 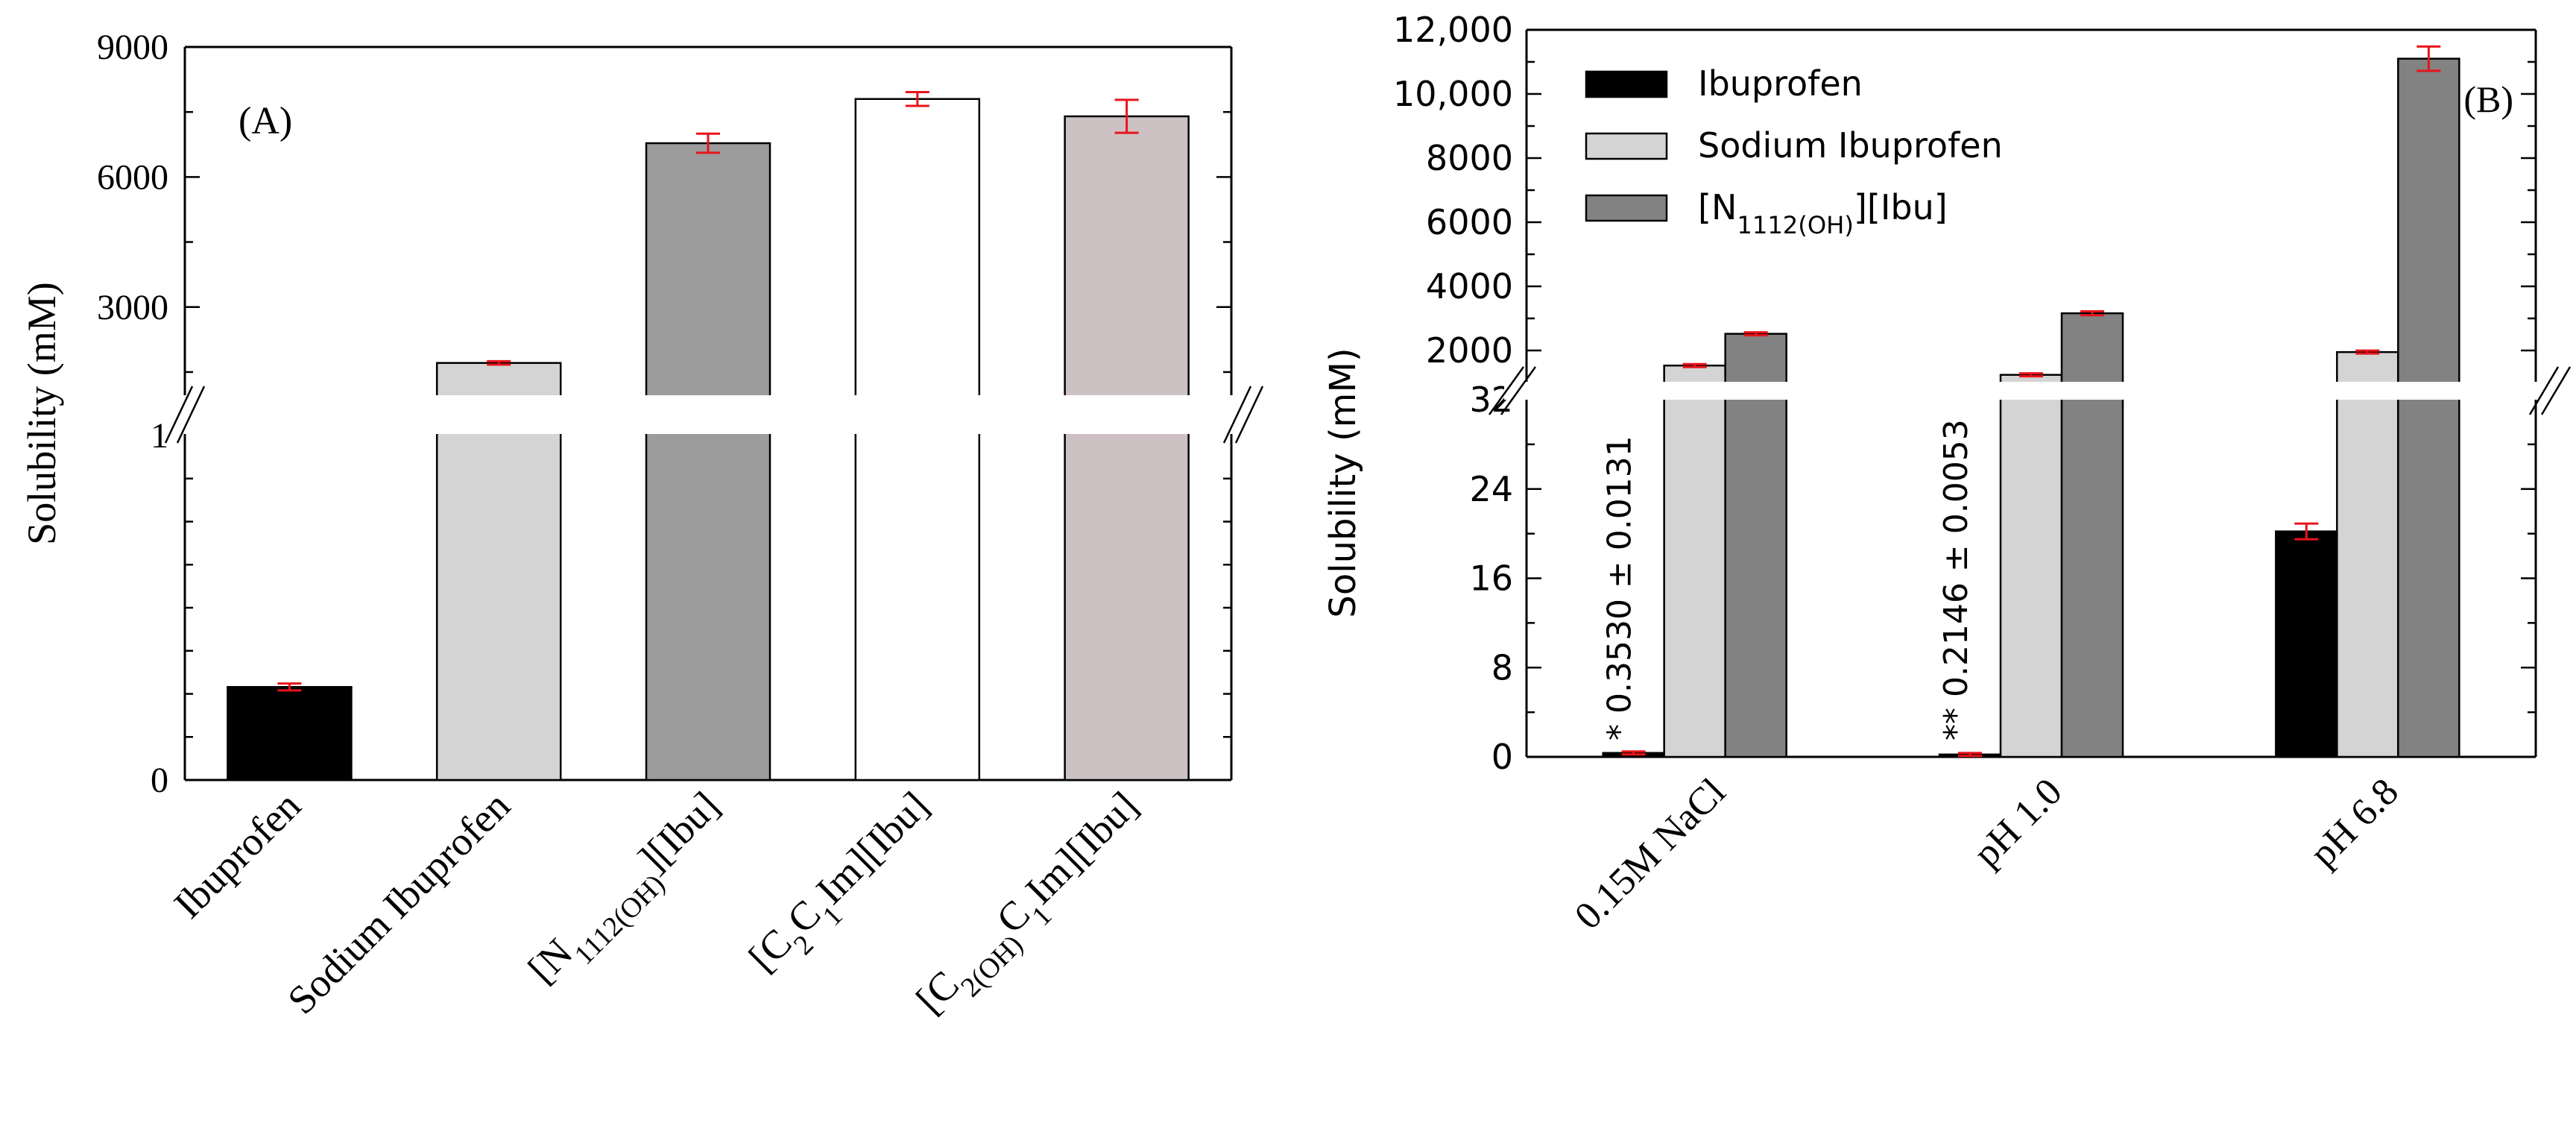 What do you see at coordinates (1031, 907) in the screenshot?
I see `x-tick-label: [C2(OH)C1Im][Ibu]` at bounding box center [1031, 907].